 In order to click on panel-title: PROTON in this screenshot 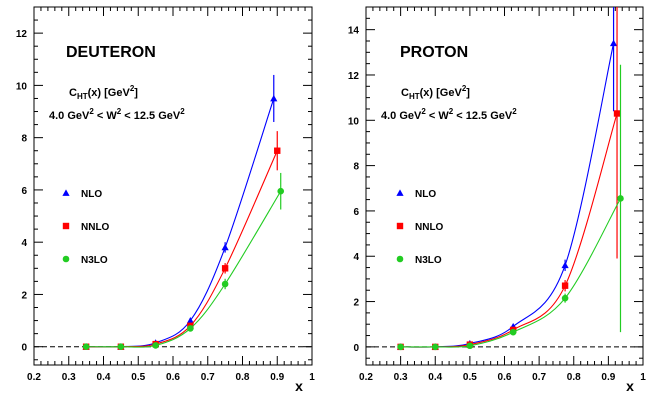, I will do `click(434, 52)`.